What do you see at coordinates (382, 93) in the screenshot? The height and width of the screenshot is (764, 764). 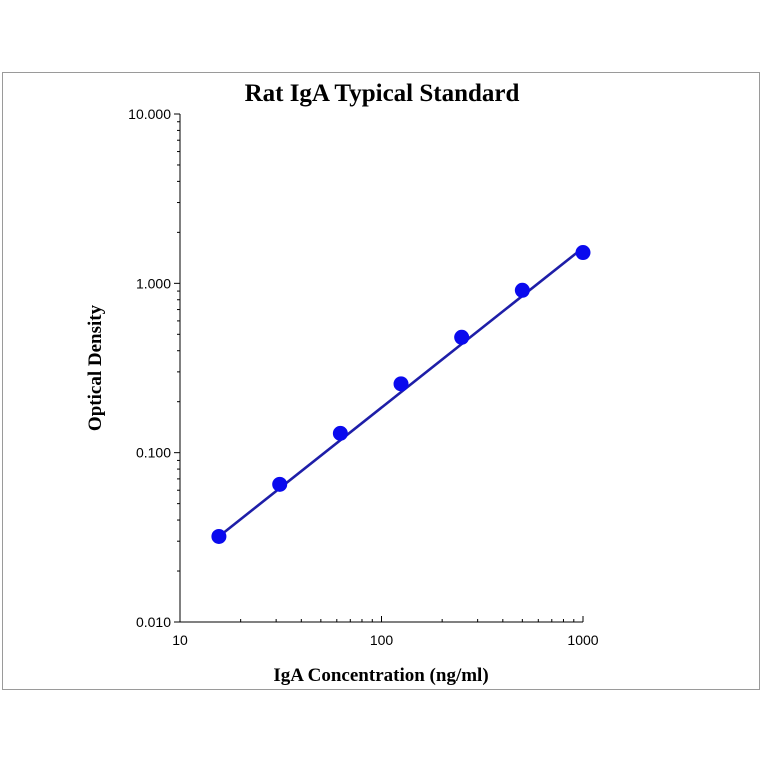 I see `chart-title: Rat IgA Typical Standard` at bounding box center [382, 93].